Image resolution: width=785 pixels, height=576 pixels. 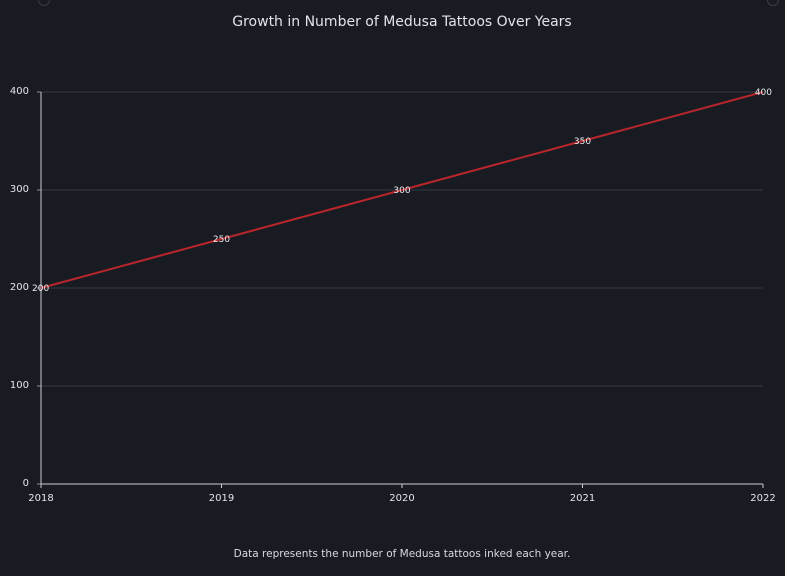 What do you see at coordinates (401, 498) in the screenshot?
I see `x-tick-label: 2020` at bounding box center [401, 498].